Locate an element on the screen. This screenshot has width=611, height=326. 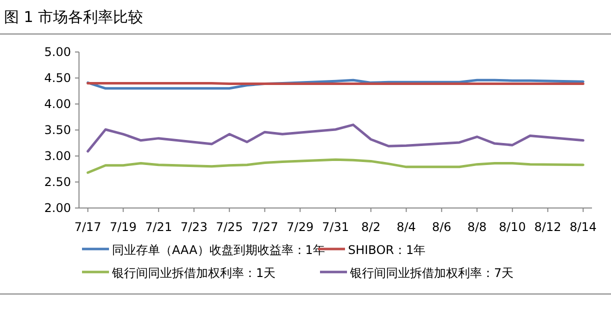
xtick: 7/23 is located at coordinates (194, 227).